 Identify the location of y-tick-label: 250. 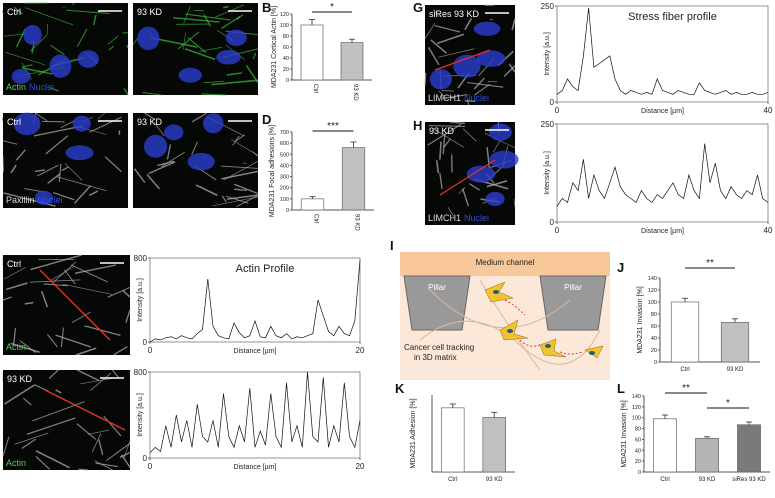
(548, 6).